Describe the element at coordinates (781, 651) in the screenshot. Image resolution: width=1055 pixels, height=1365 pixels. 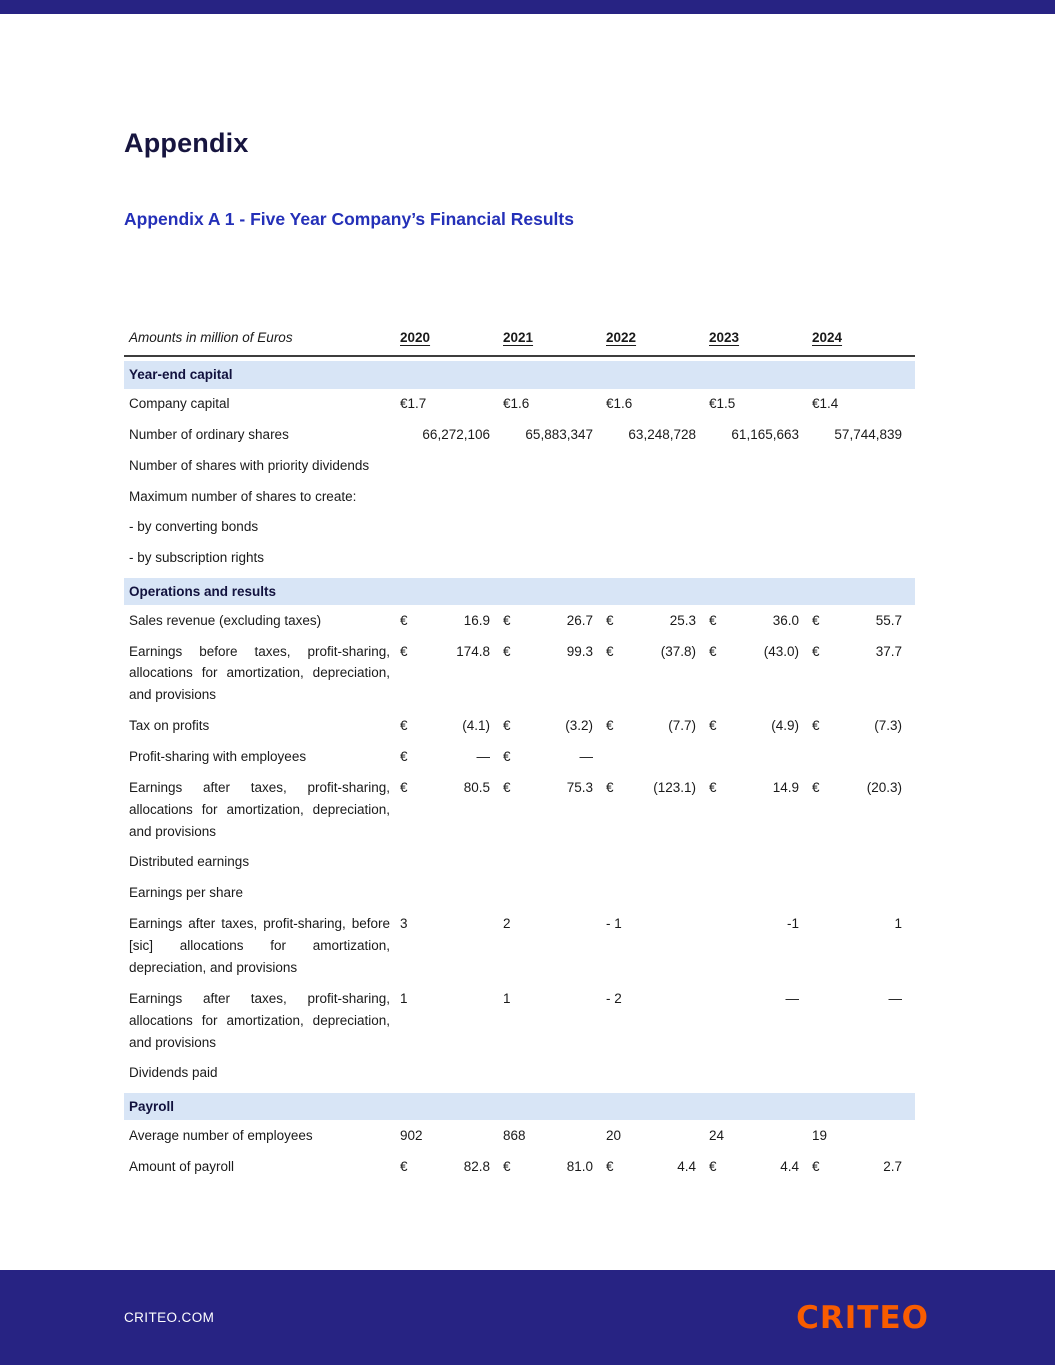
I see `cell-value: (43.0)` at that location.